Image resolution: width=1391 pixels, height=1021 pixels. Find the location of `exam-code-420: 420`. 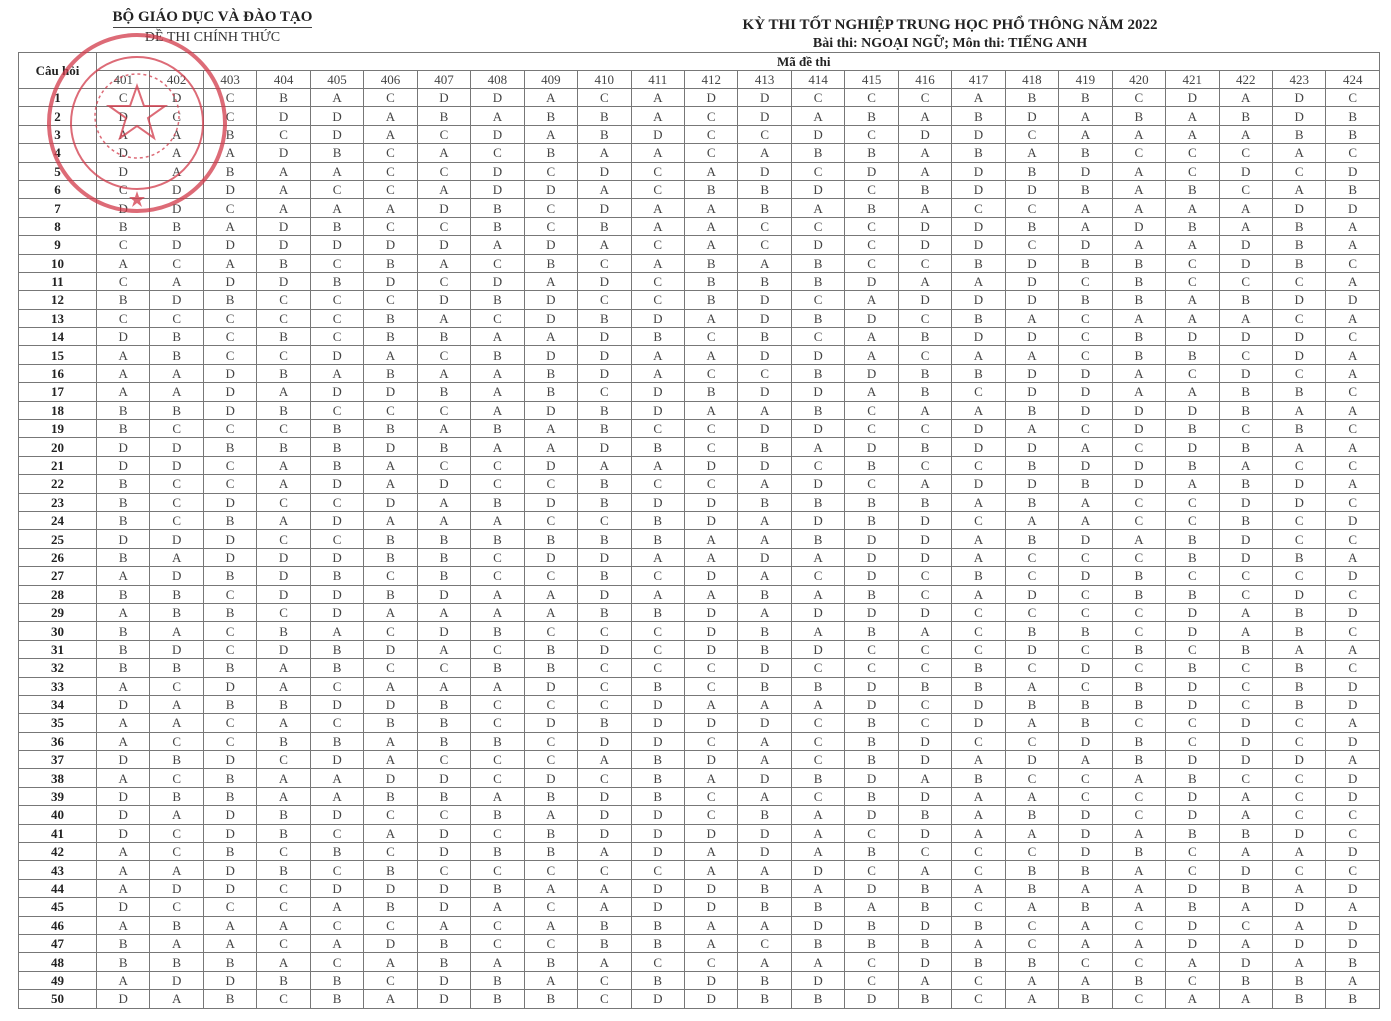

exam-code-420: 420 is located at coordinates (1139, 79).